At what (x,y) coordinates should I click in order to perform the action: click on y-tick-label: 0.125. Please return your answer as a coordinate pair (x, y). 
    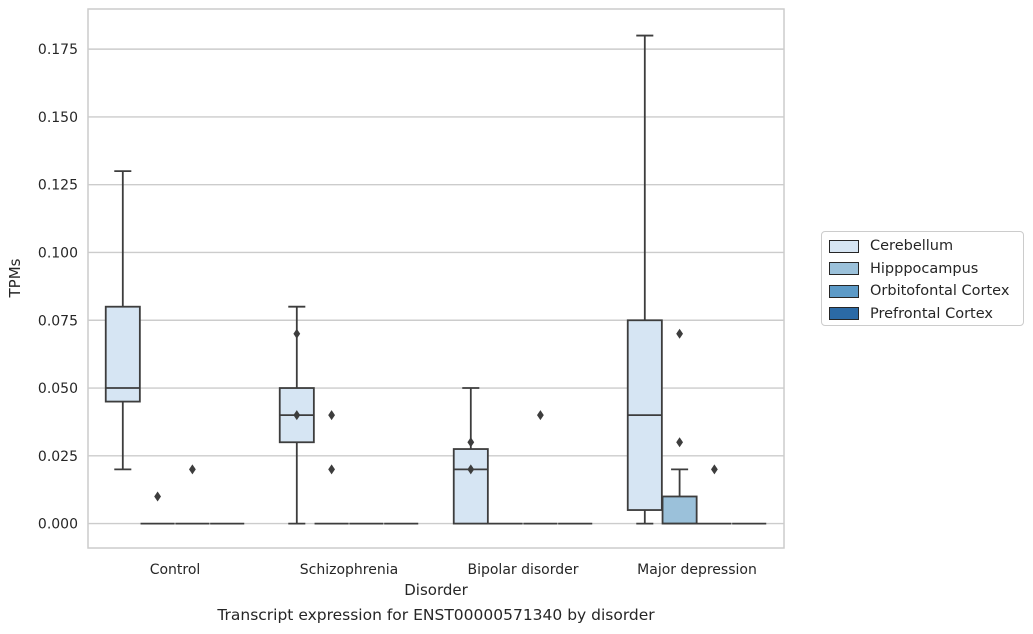
    Looking at the image, I should click on (58, 186).